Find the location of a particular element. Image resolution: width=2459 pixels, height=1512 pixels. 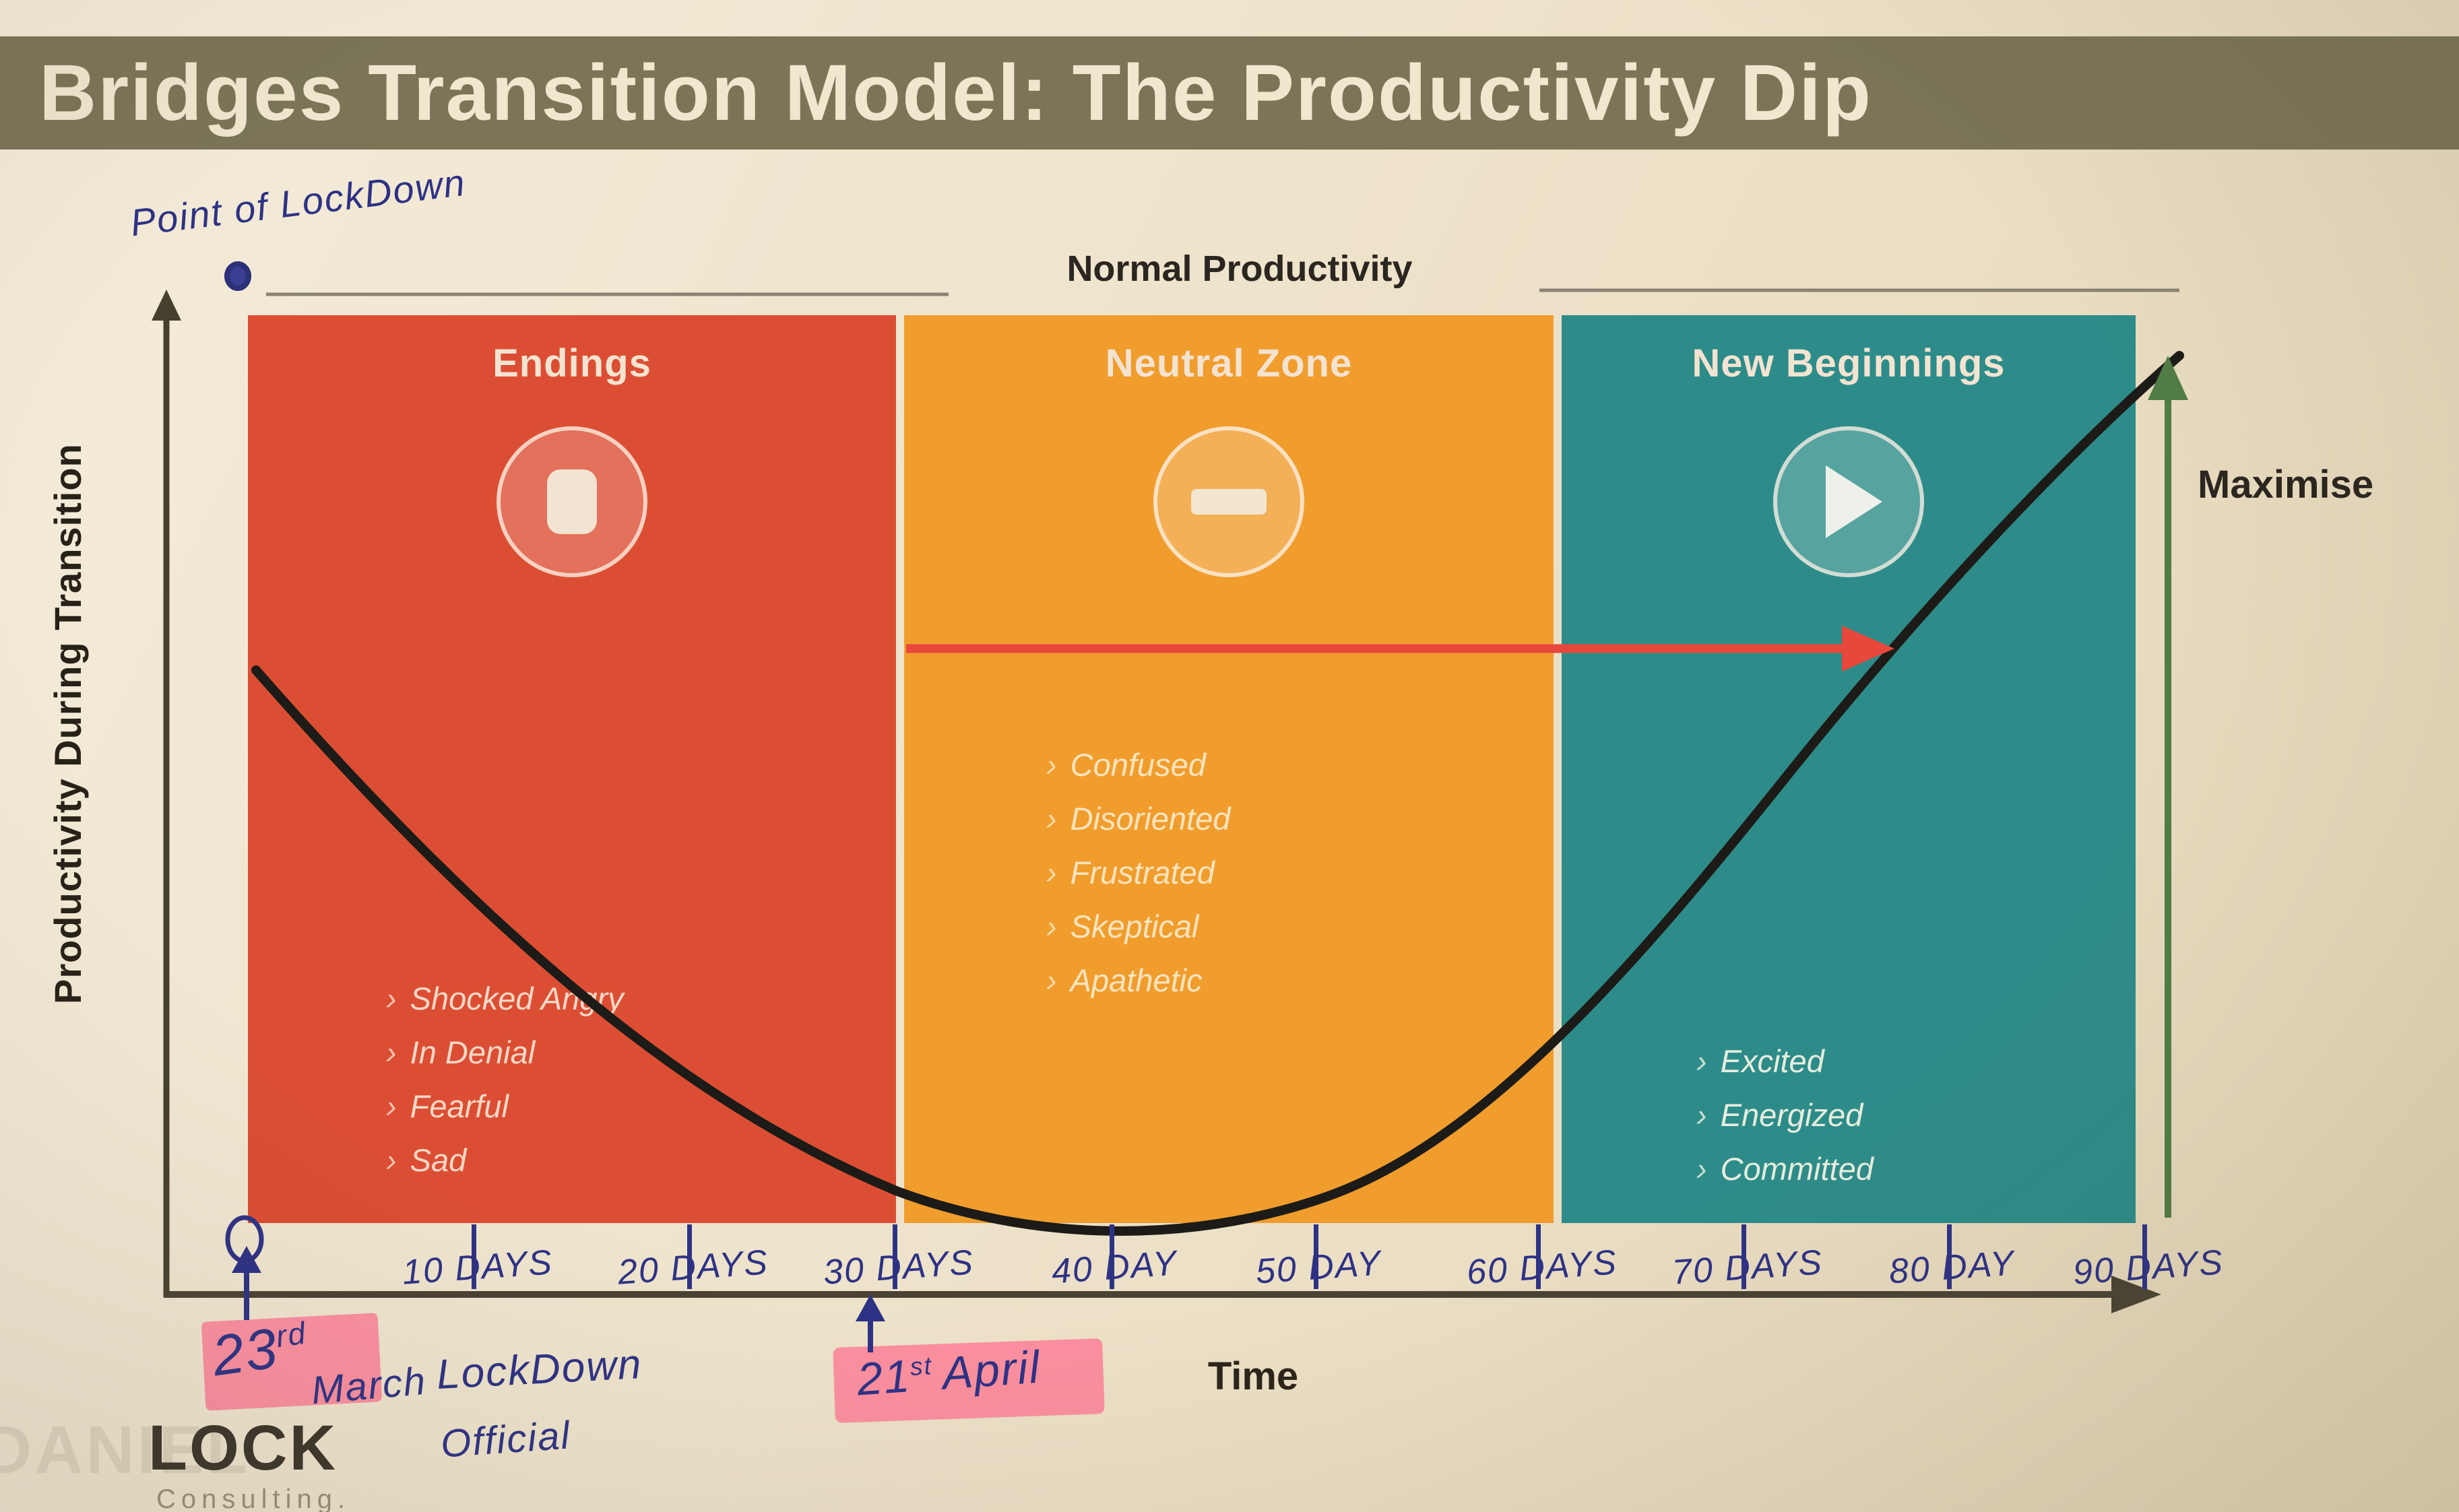

stop-glyph is located at coordinates (572, 501).